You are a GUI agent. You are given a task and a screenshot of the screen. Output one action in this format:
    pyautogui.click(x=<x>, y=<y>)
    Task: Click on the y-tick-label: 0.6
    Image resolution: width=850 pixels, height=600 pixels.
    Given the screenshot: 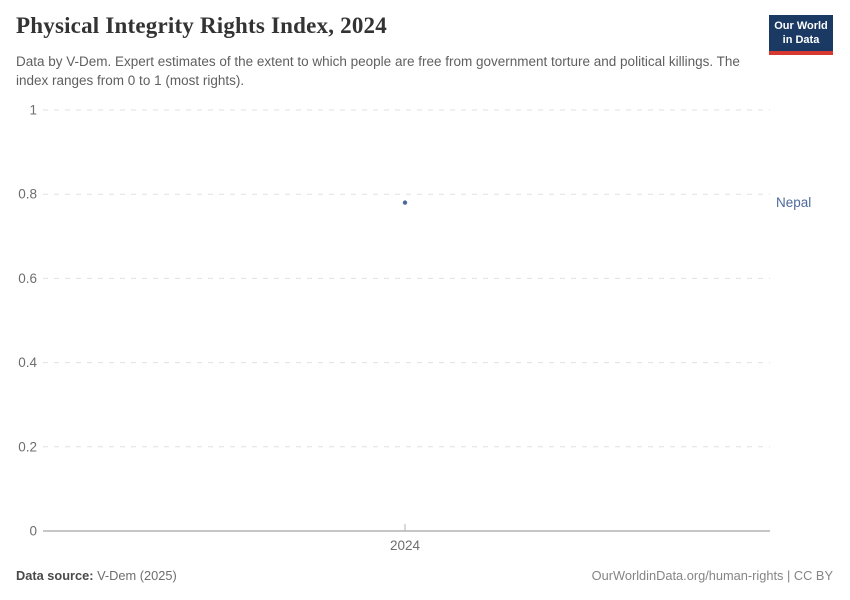 What is the action you would take?
    pyautogui.click(x=27, y=278)
    